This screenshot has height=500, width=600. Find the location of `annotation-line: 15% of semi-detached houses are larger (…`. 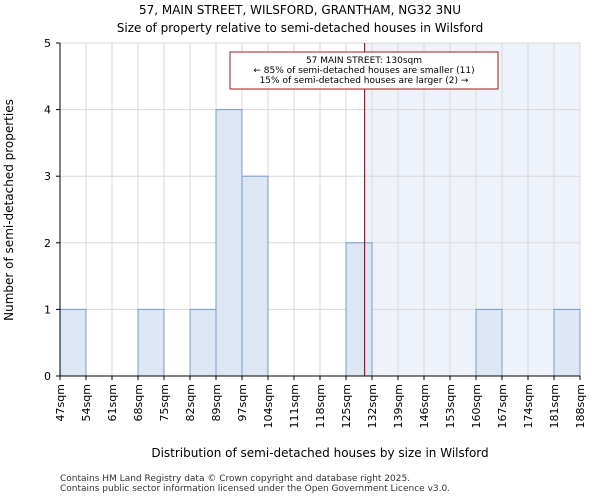

annotation-line: 15% of semi-detached houses are larger (… is located at coordinates (364, 81).